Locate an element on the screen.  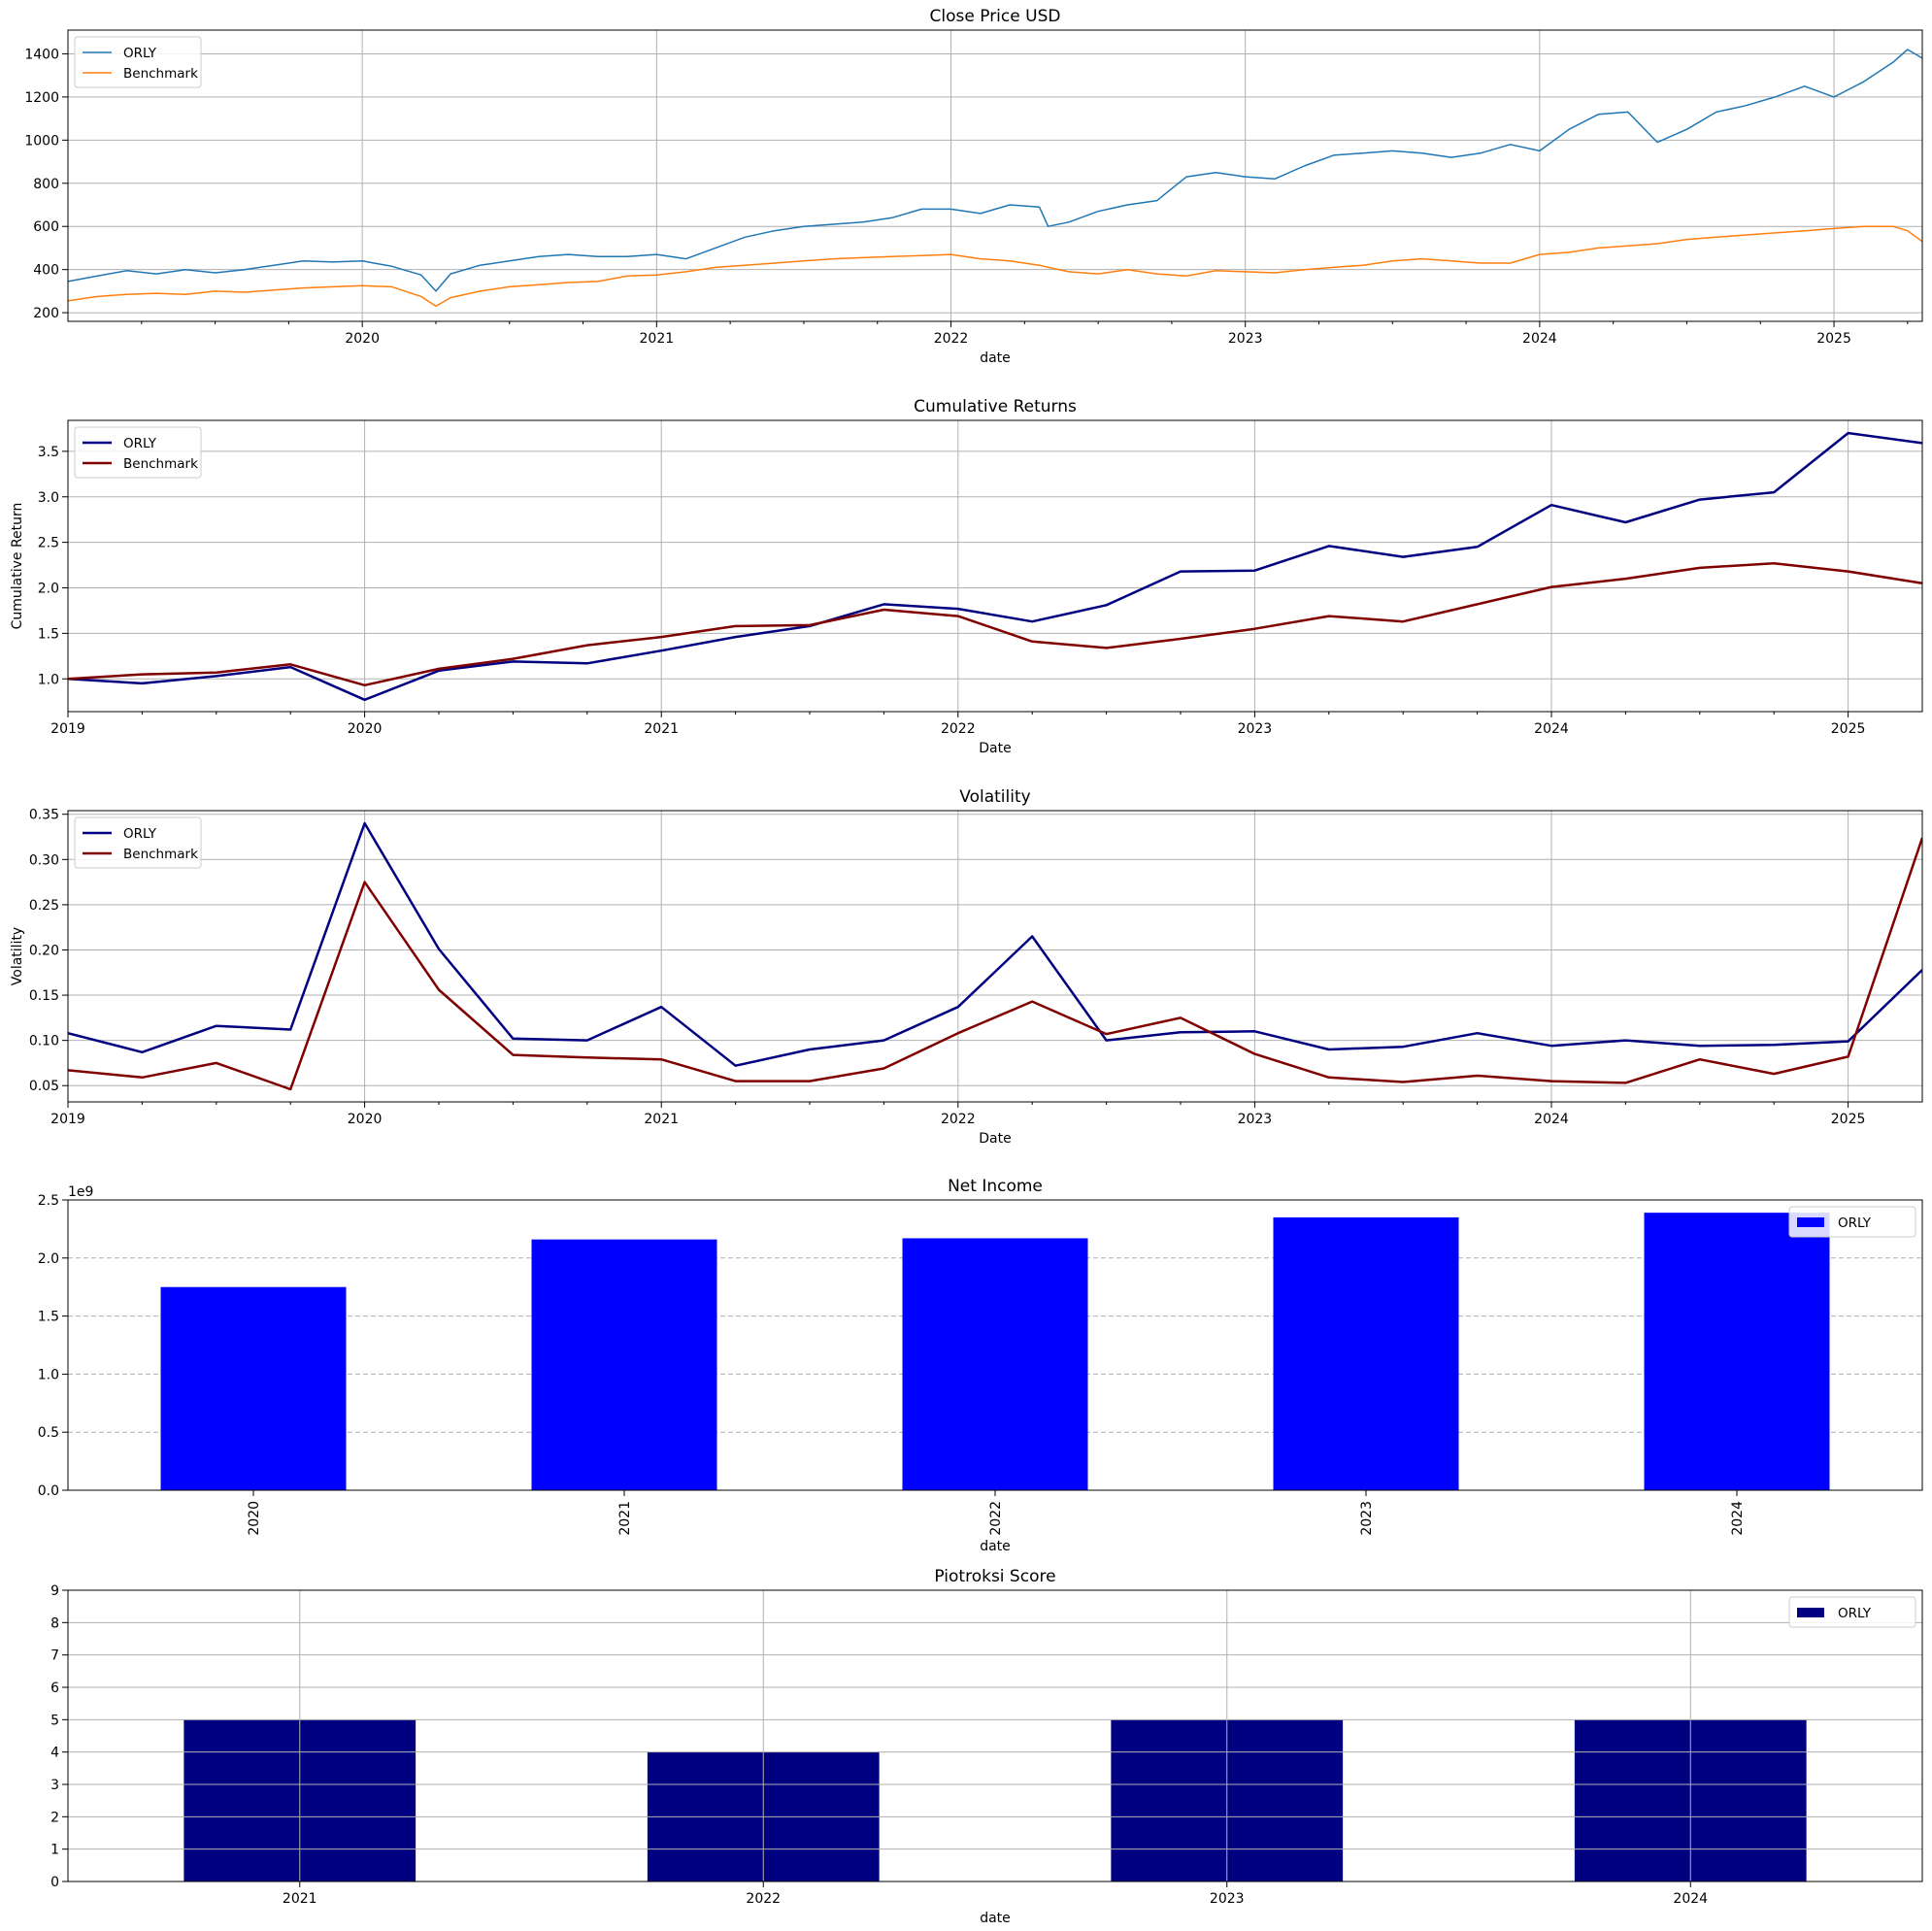
y-tick-label: 600 is located at coordinates (46, 227).